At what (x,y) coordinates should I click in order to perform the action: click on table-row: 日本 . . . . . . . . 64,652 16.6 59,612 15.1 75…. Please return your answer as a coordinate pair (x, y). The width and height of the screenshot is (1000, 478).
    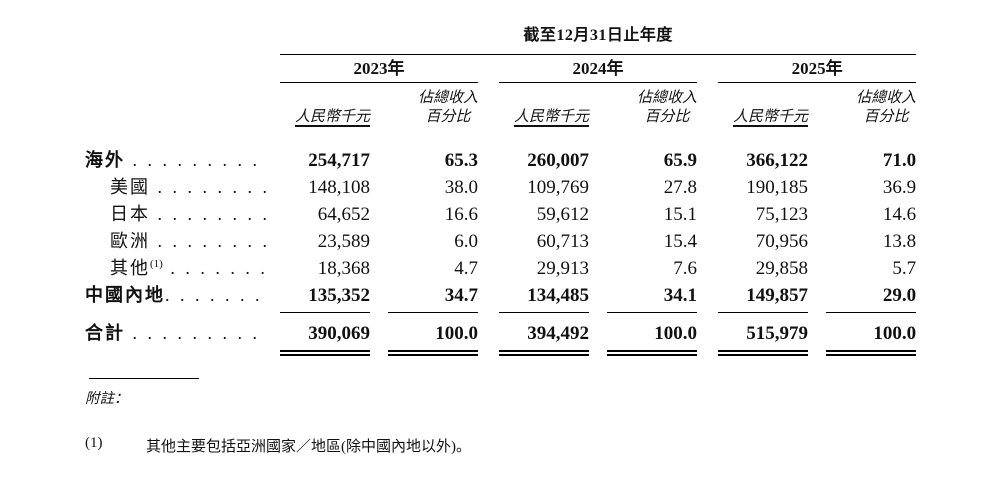
    Looking at the image, I should click on (500, 213).